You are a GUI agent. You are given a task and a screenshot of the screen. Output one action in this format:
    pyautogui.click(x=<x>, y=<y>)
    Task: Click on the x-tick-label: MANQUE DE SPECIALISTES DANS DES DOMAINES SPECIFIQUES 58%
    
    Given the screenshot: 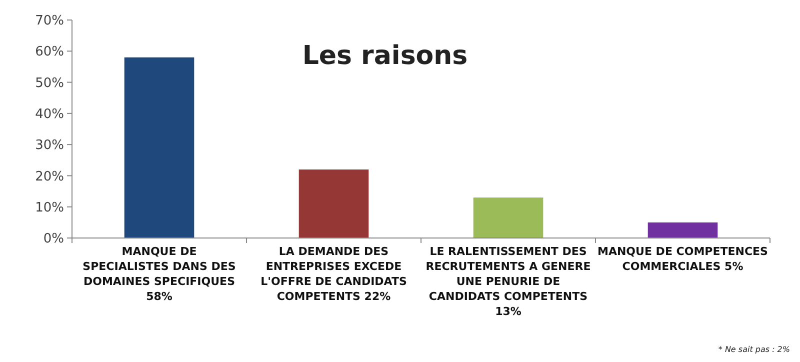 What is the action you would take?
    pyautogui.click(x=159, y=274)
    